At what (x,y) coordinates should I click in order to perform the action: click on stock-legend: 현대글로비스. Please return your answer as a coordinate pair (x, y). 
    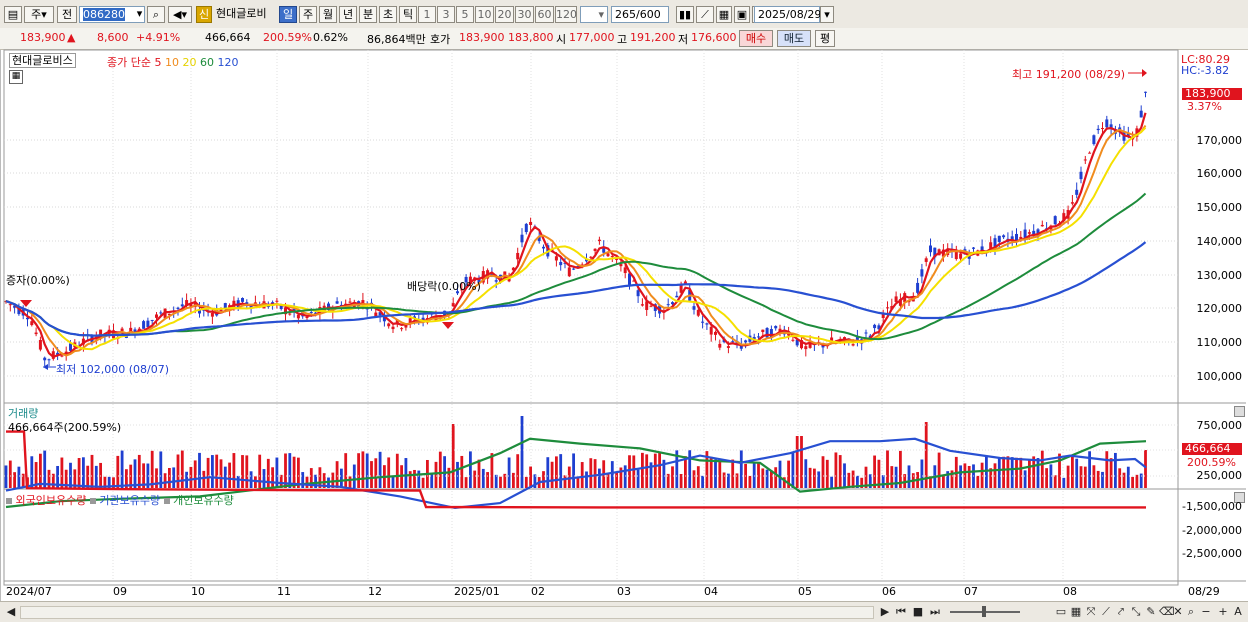
    Looking at the image, I should click on (42, 60).